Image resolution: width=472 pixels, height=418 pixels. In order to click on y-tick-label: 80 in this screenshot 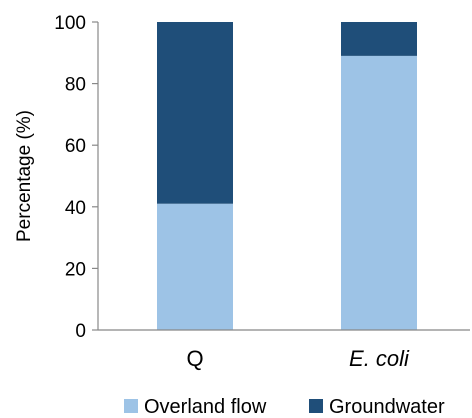, I will do `click(75, 85)`.